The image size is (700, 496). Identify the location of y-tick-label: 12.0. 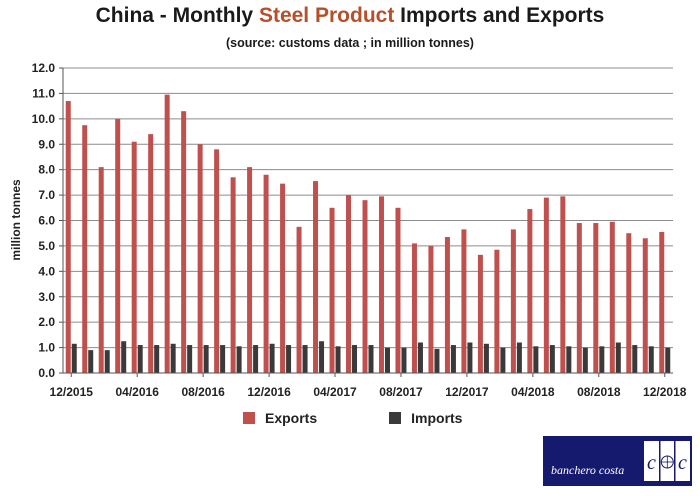
(44, 68).